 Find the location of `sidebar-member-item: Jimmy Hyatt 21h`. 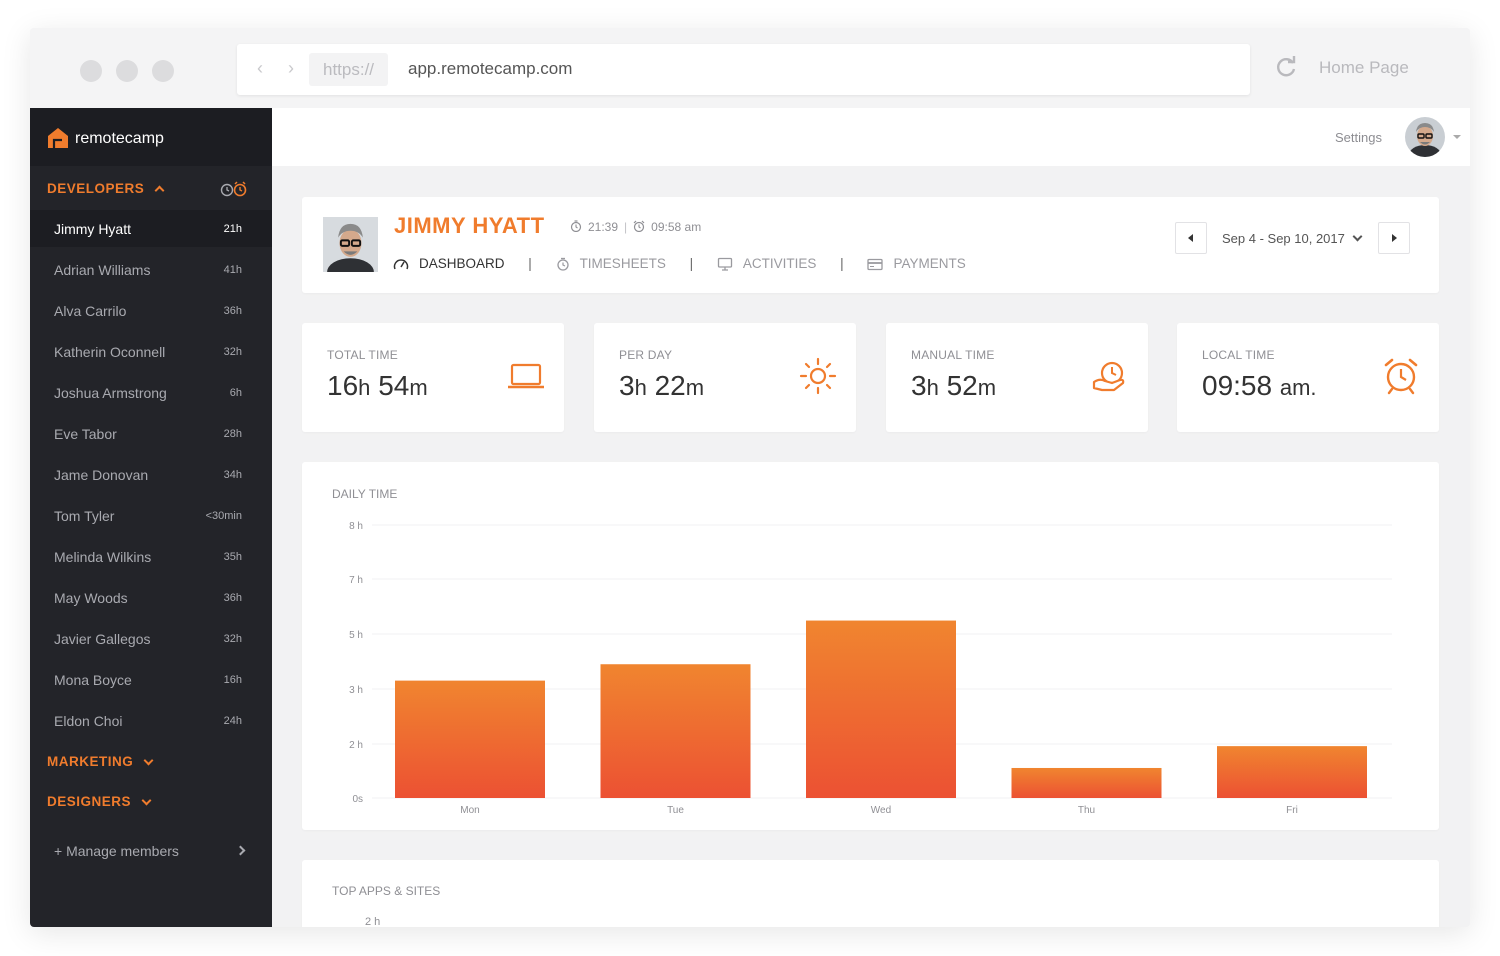

sidebar-member-item: Jimmy Hyatt 21h is located at coordinates (151, 228).